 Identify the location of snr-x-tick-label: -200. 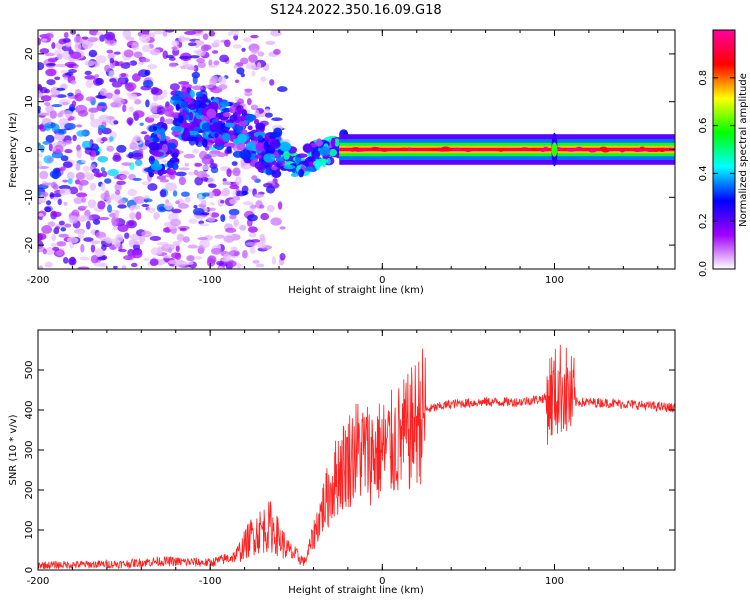
(38, 581).